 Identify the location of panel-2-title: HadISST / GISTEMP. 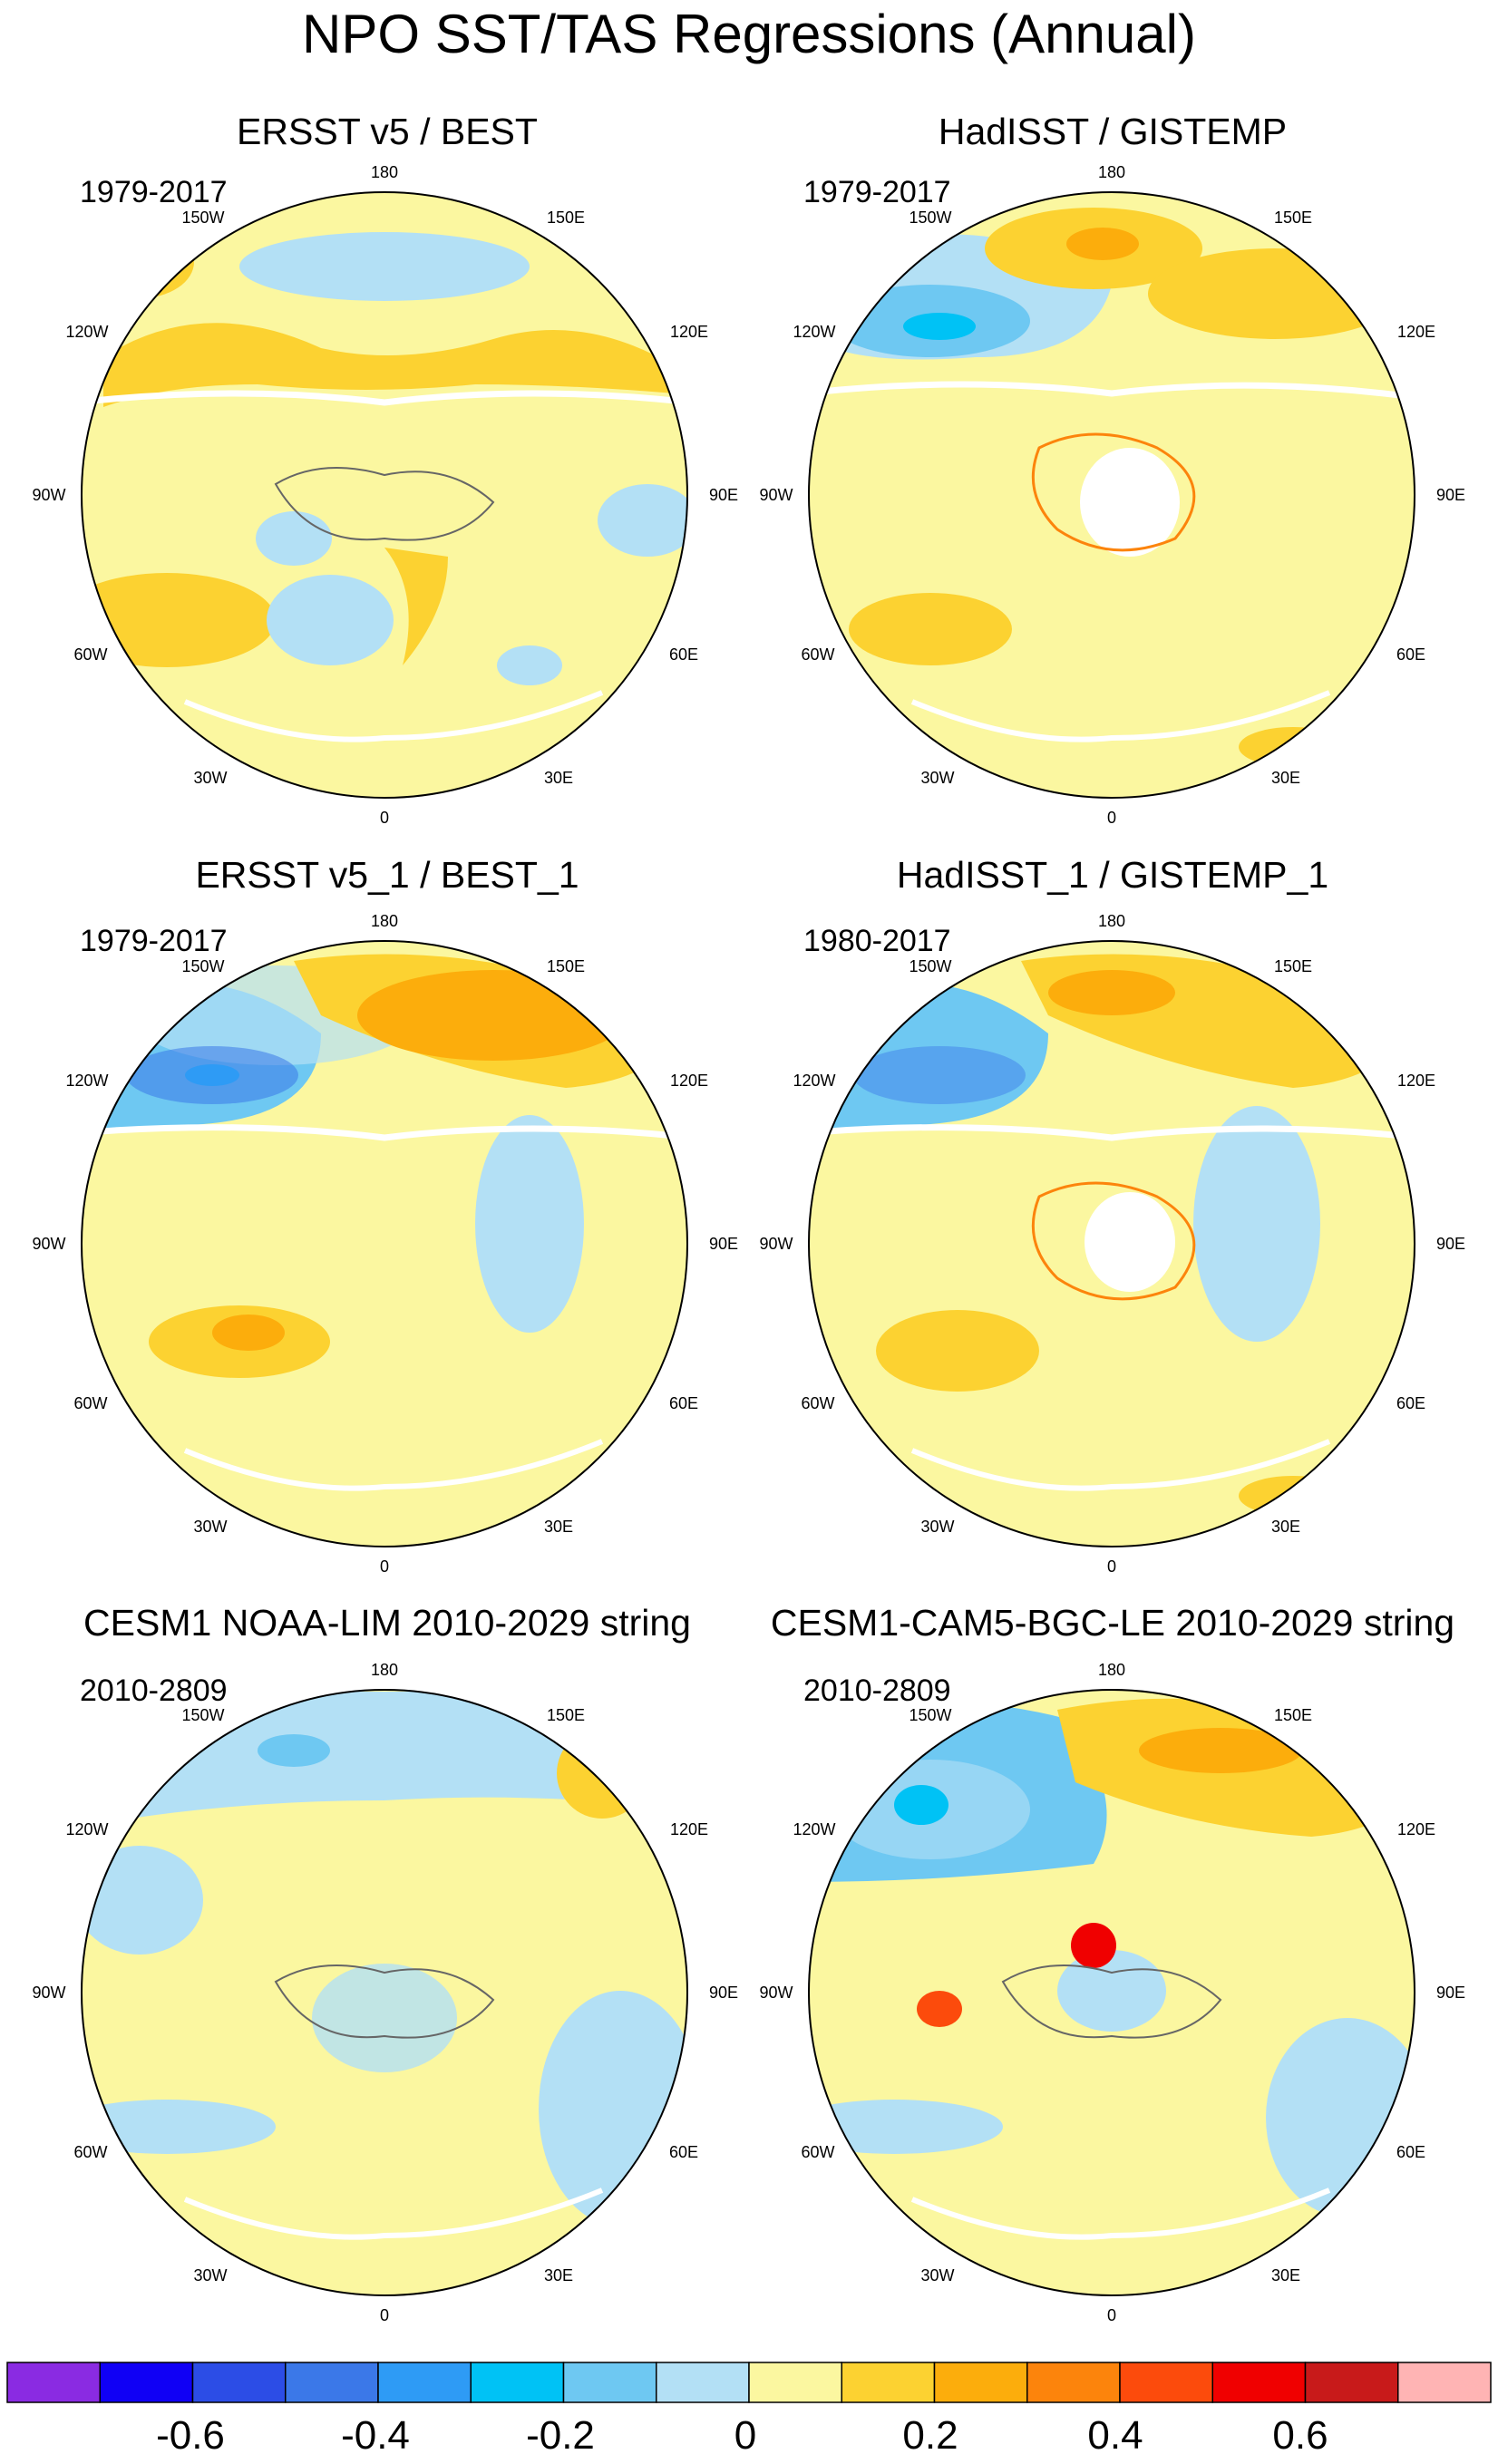
(1113, 131).